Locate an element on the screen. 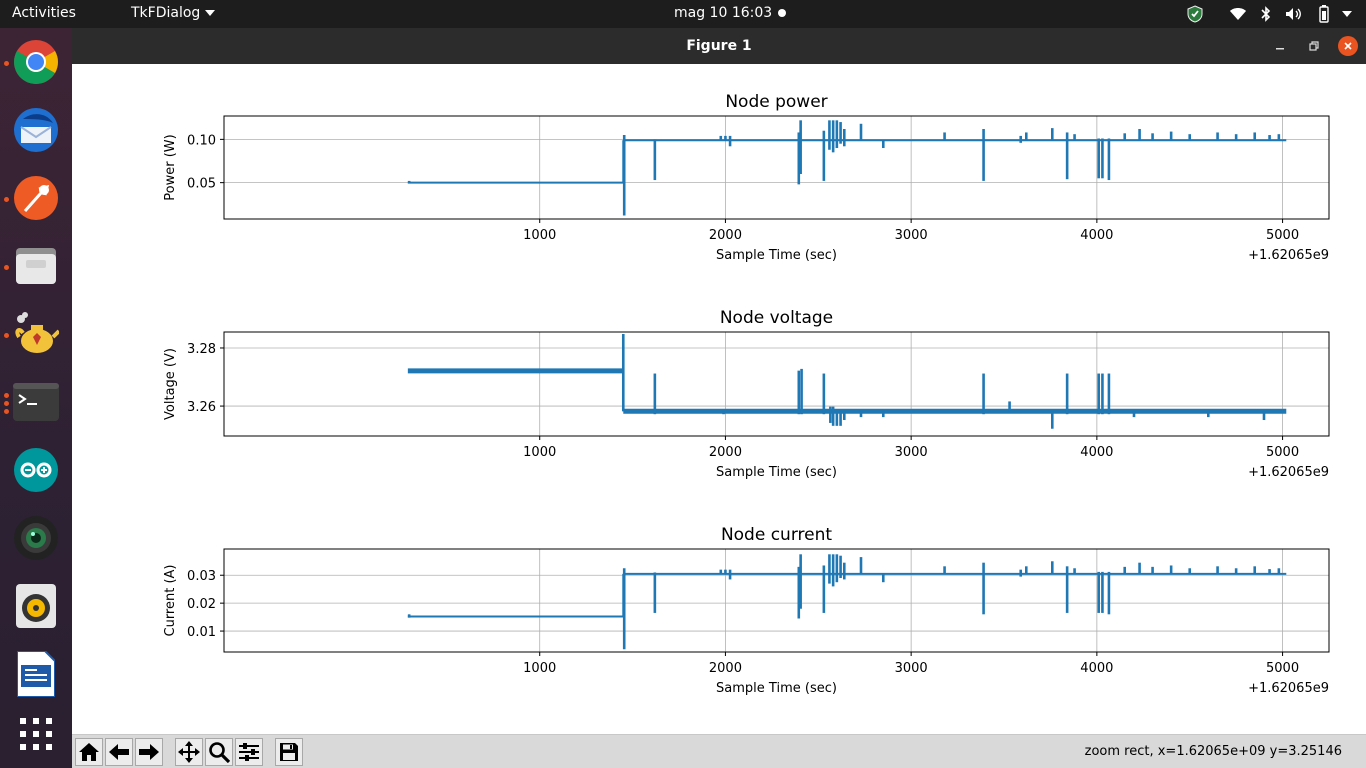  minimize-icon is located at coordinates (1280, 49).